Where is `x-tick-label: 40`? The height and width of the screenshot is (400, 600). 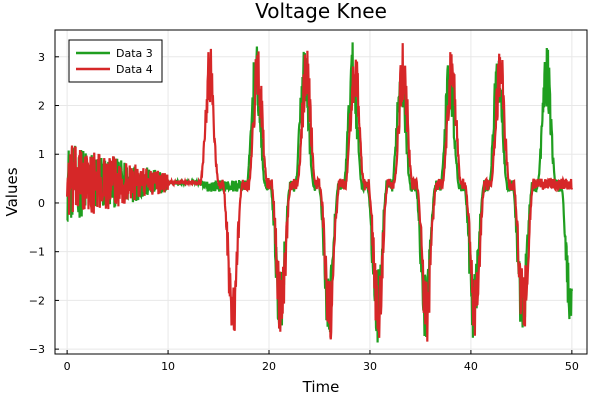 x-tick-label: 40 is located at coordinates (471, 366).